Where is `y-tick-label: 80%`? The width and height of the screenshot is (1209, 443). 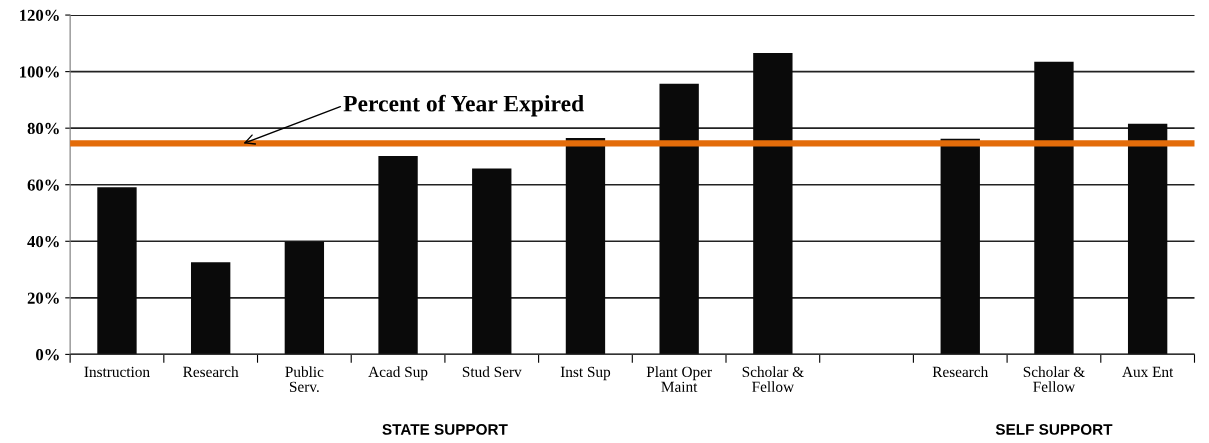 y-tick-label: 80% is located at coordinates (43, 128).